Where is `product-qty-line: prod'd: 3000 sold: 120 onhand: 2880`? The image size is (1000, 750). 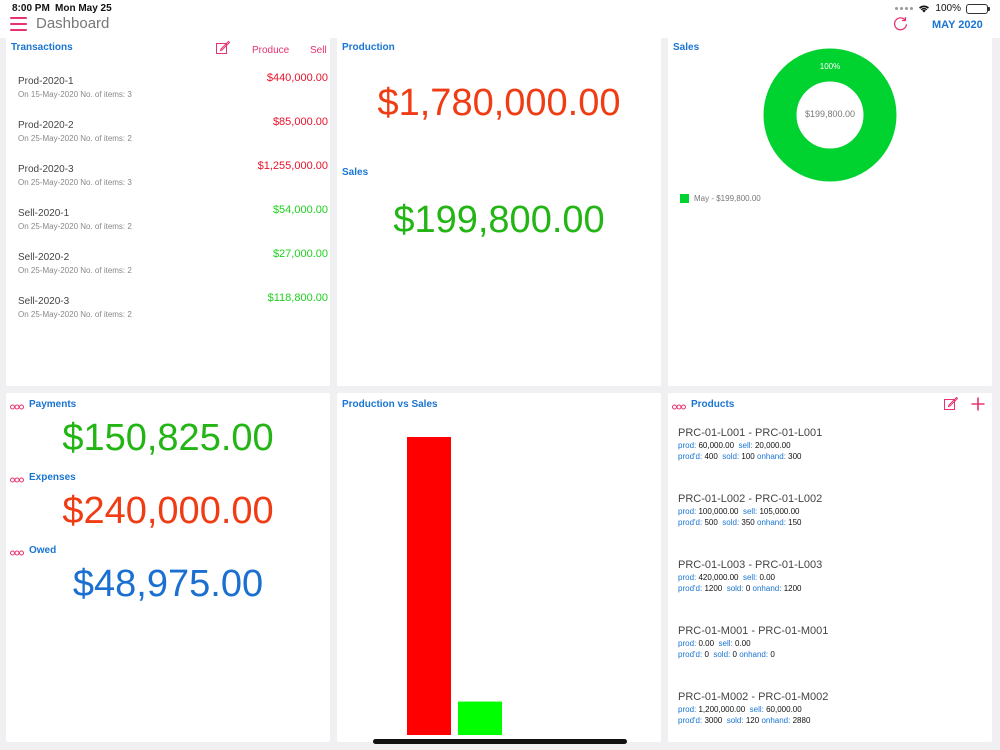
product-qty-line: prod'd: 3000 sold: 120 onhand: 2880 is located at coordinates (828, 720).